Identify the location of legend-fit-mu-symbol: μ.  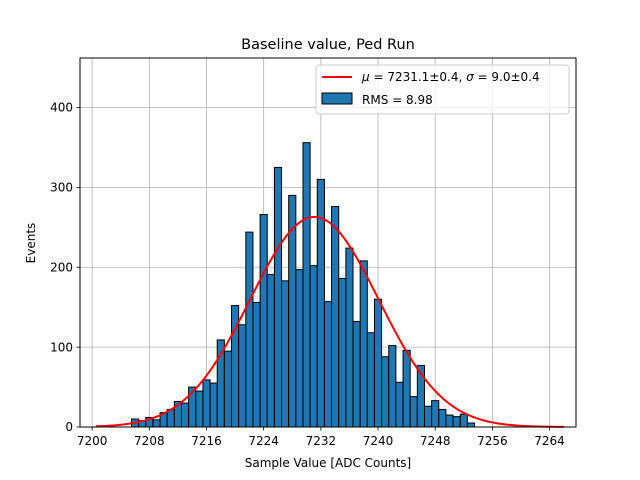
(365, 77).